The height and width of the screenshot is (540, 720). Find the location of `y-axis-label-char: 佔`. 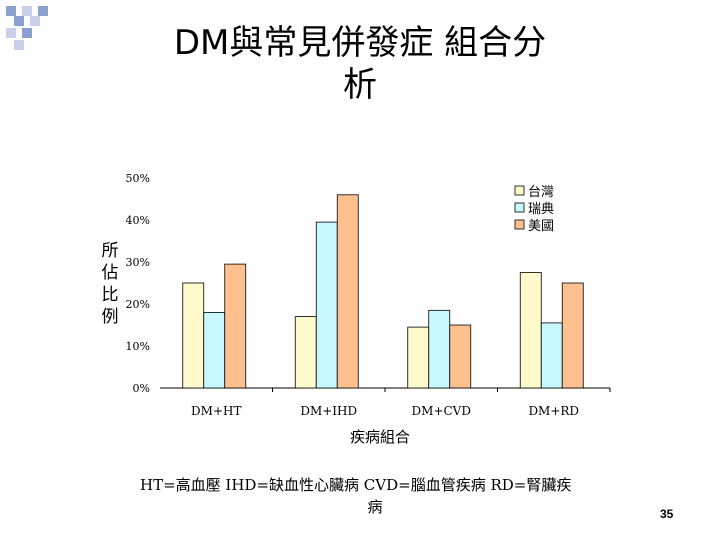

y-axis-label-char: 佔 is located at coordinates (110, 273).